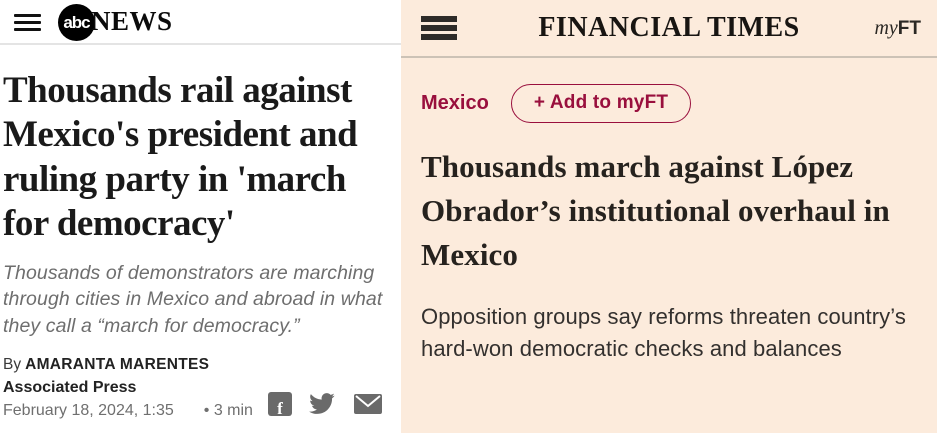 This screenshot has width=937, height=433. I want to click on myft-my-text: my, so click(886, 27).